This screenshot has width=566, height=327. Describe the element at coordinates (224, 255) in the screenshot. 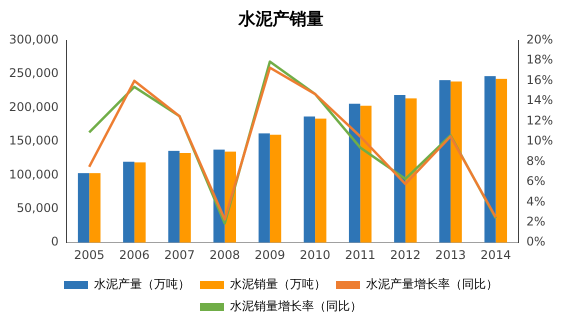

I see `x-tick-label: 2008` at that location.